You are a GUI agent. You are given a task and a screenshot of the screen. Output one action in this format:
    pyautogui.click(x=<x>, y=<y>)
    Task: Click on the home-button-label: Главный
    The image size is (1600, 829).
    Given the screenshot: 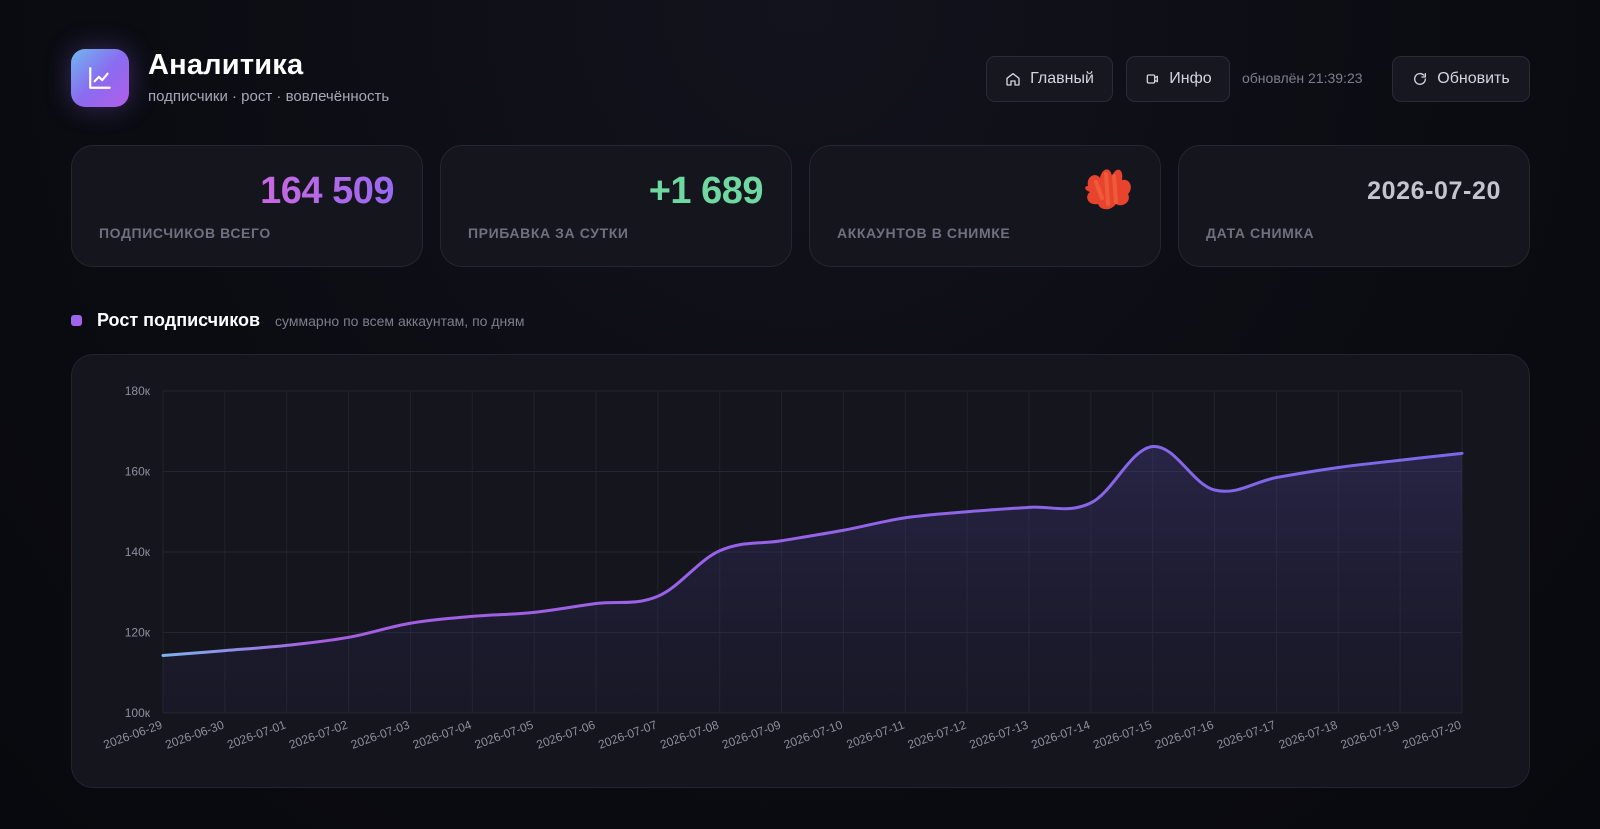 What is the action you would take?
    pyautogui.click(x=1062, y=78)
    